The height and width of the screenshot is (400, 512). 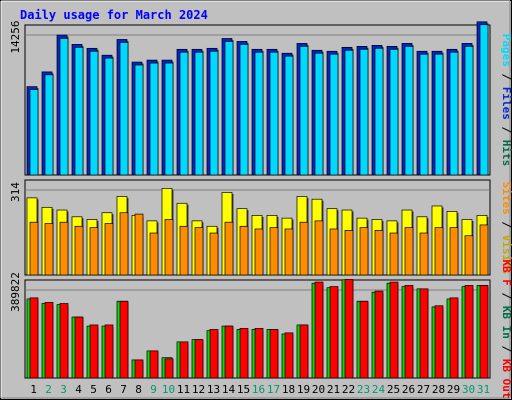 What do you see at coordinates (15, 192) in the screenshot?
I see `panel-visits-max-label: 314` at bounding box center [15, 192].